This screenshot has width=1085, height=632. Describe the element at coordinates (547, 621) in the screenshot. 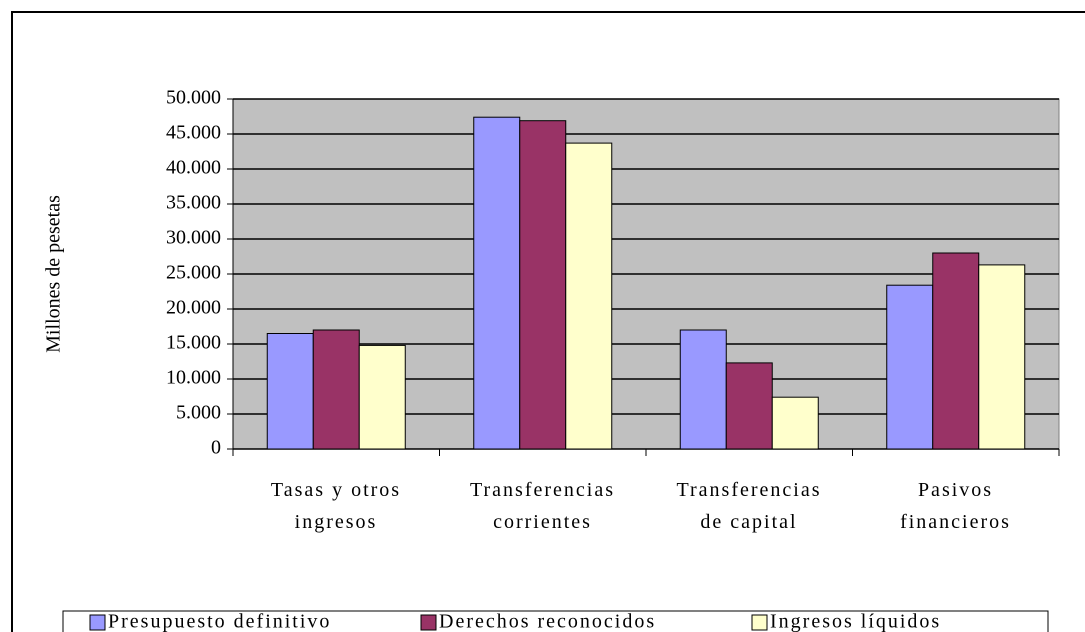

I see `legend-label: Derechos reconocidos` at that location.